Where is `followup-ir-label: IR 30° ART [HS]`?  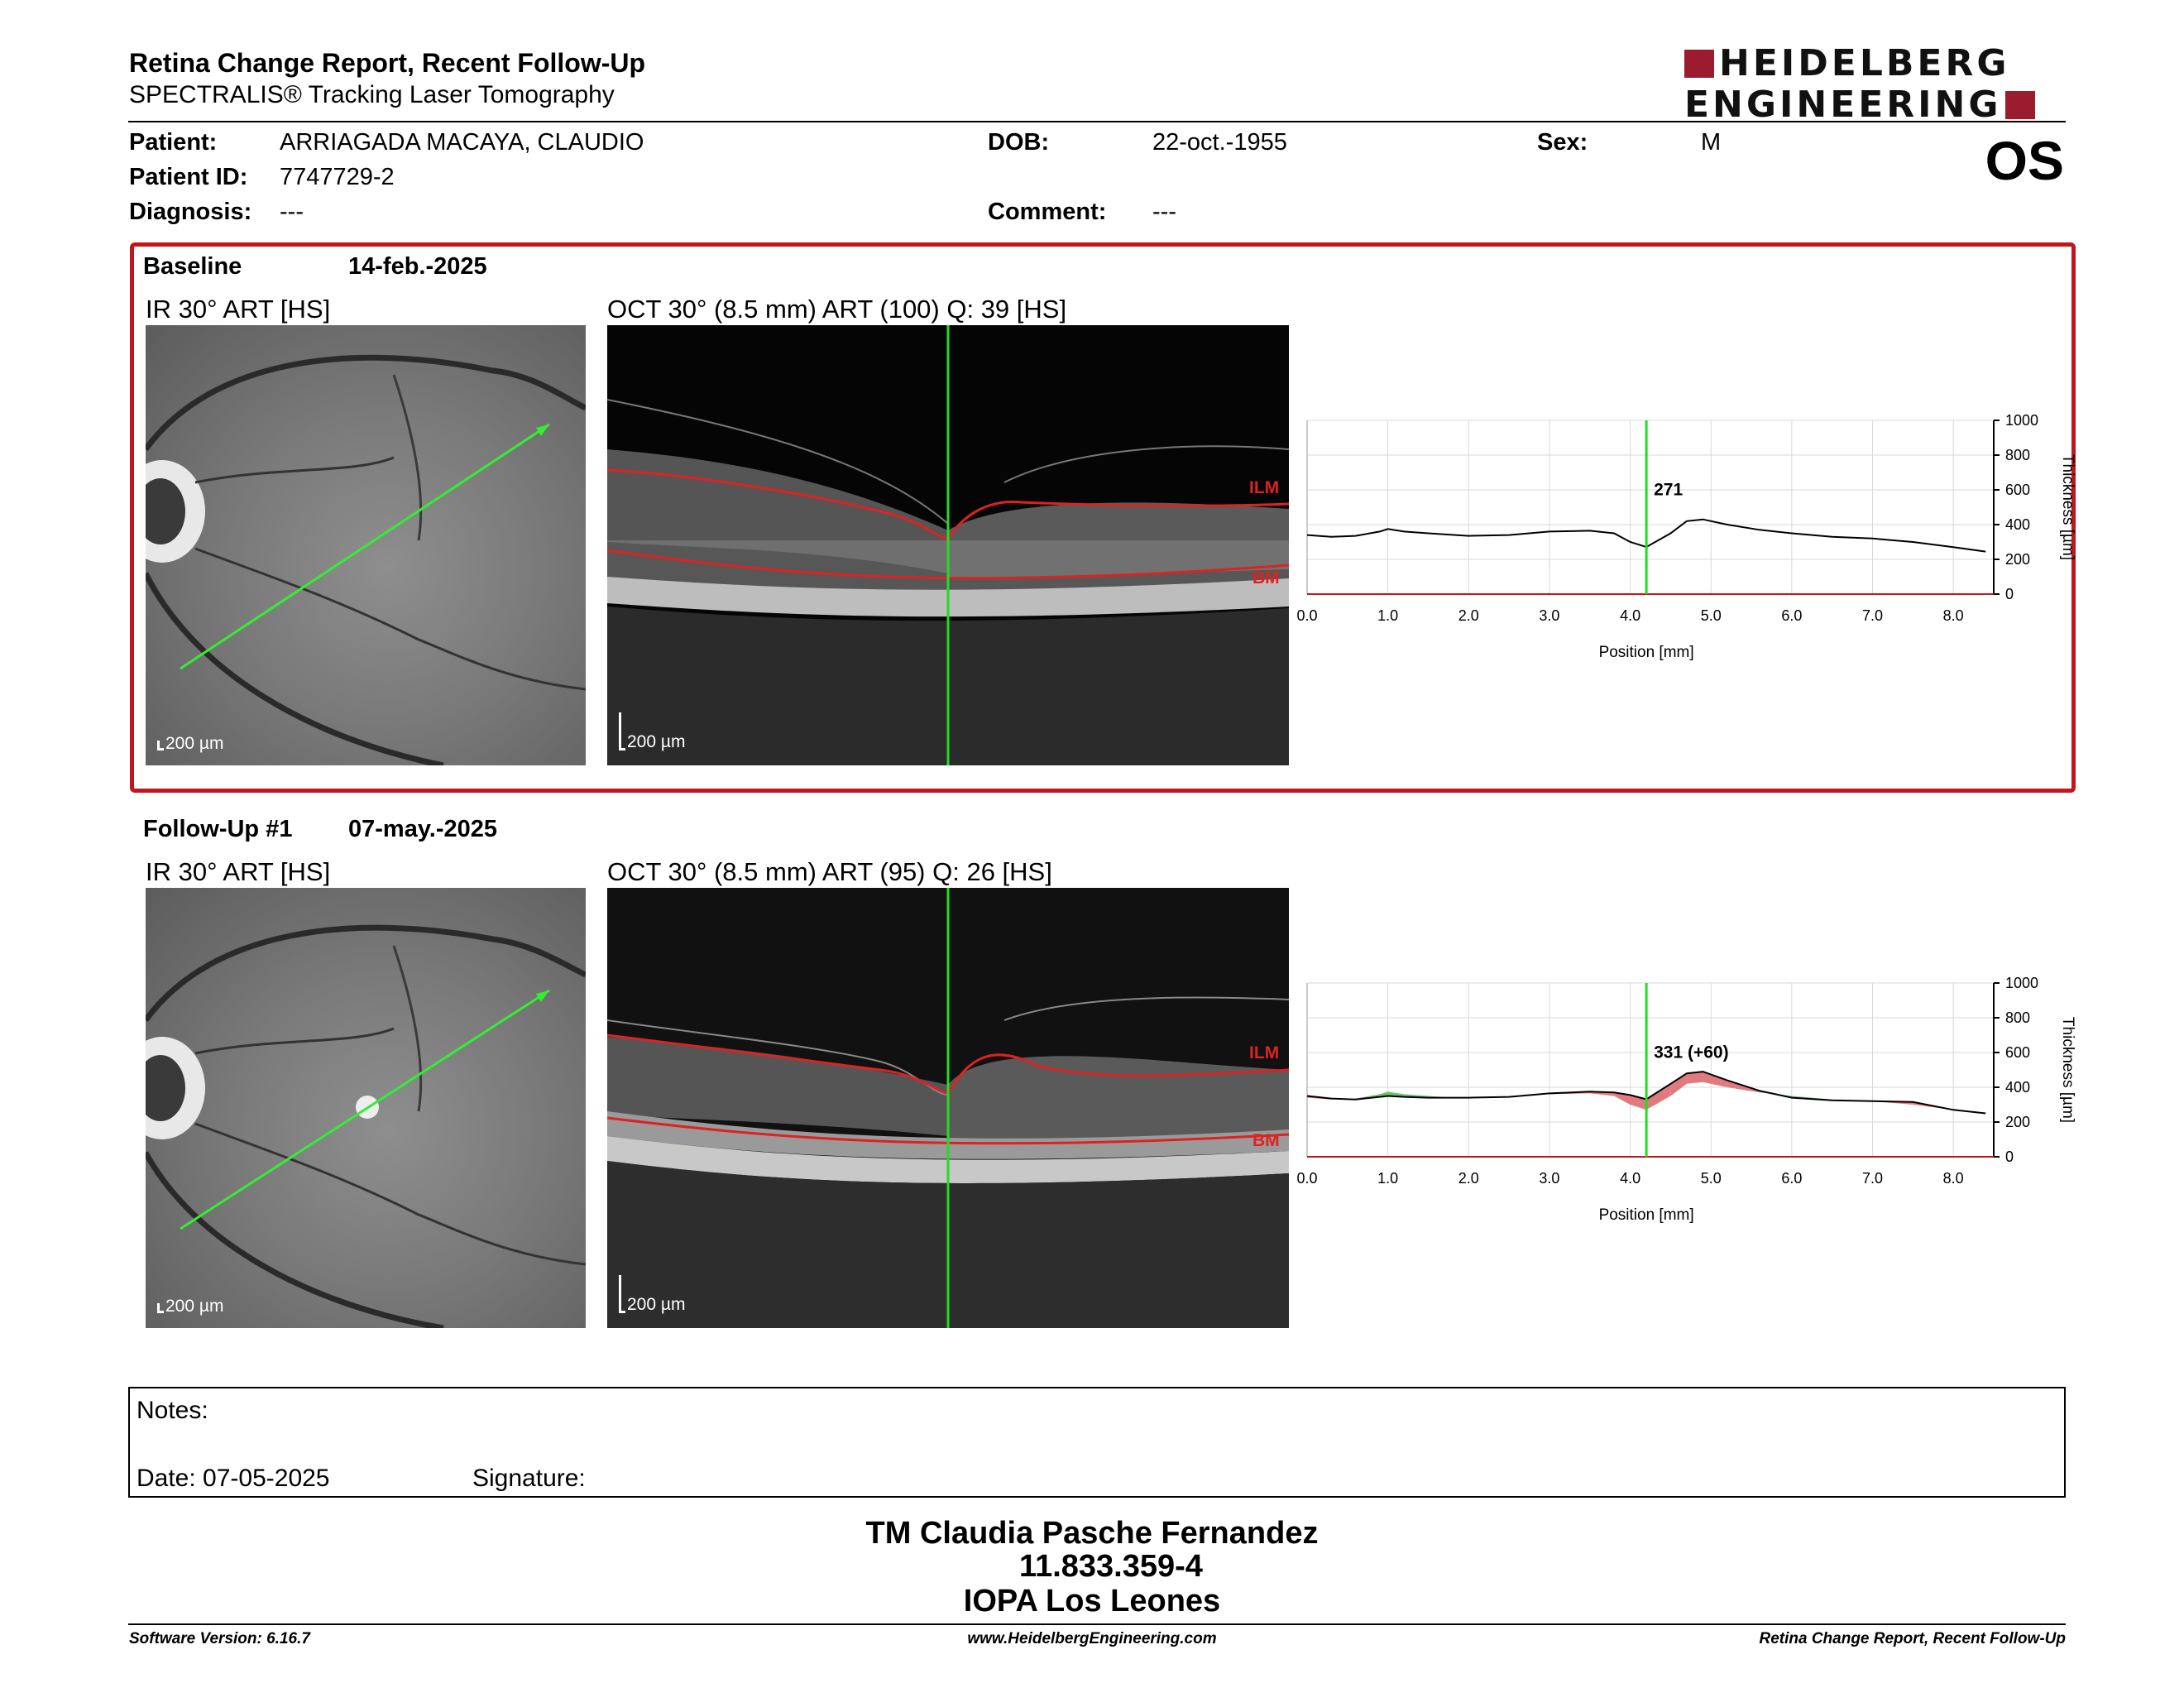
followup-ir-label: IR 30° ART [HS] is located at coordinates (238, 871).